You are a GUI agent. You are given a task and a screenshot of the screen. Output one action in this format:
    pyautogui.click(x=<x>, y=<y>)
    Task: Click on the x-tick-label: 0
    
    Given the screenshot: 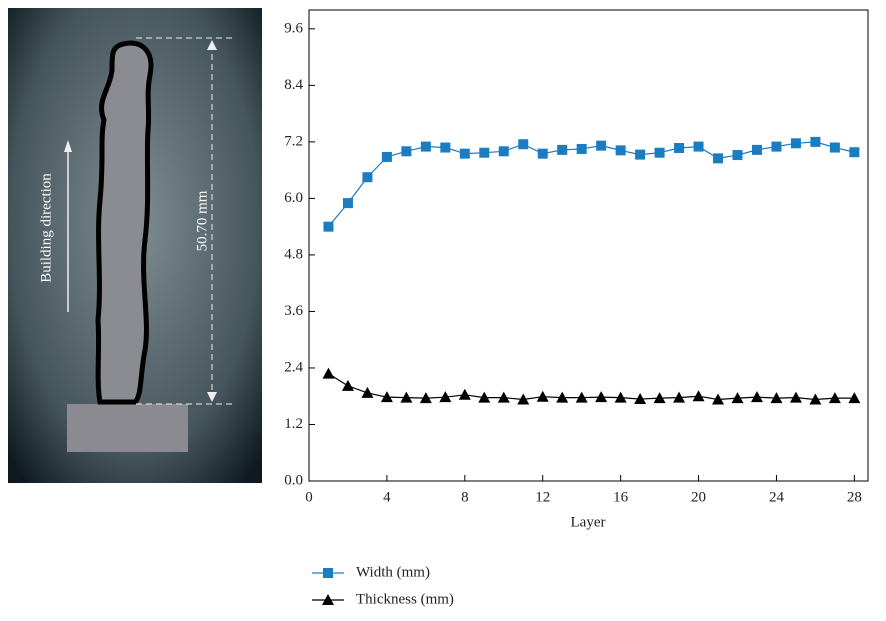 What is the action you would take?
    pyautogui.click(x=309, y=497)
    